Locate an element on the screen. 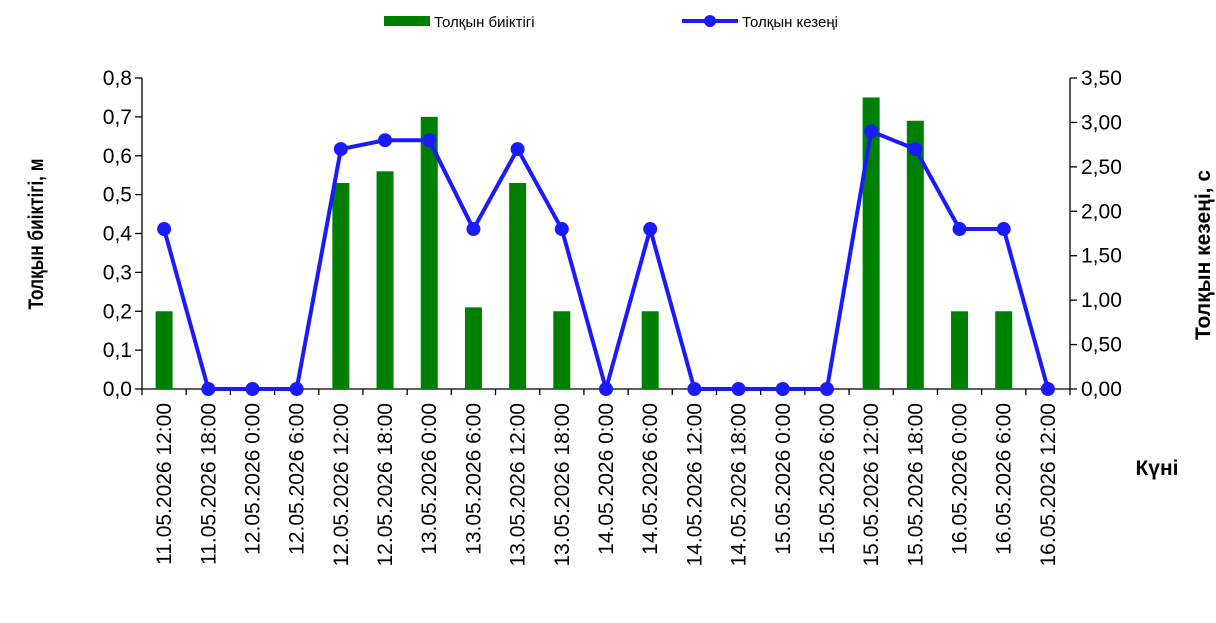 This screenshot has height=623, width=1216. left-tick-label: 0,1 is located at coordinates (117, 350).